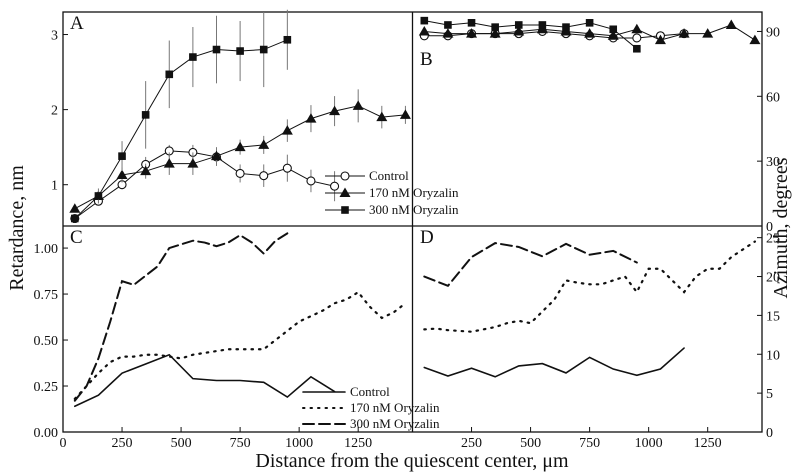  Describe the element at coordinates (46, 295) in the screenshot. I see `y-tick-label-left: 0.75` at that location.